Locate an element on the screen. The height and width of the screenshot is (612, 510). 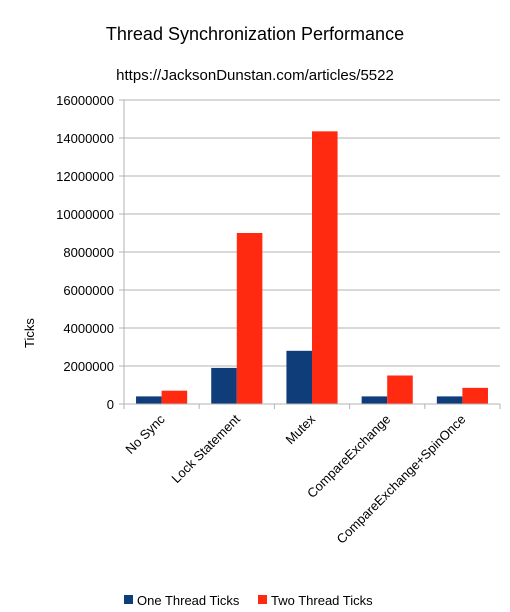
y-tick-label: 14000000 is located at coordinates (85, 138).